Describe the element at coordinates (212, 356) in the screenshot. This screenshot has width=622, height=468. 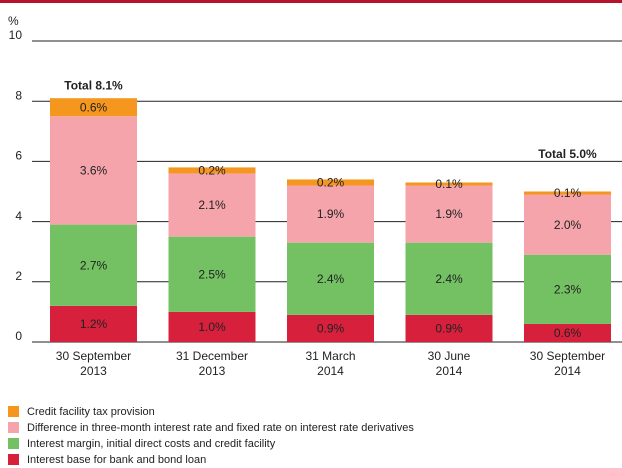
I see `x-tick-label: 31 December` at that location.